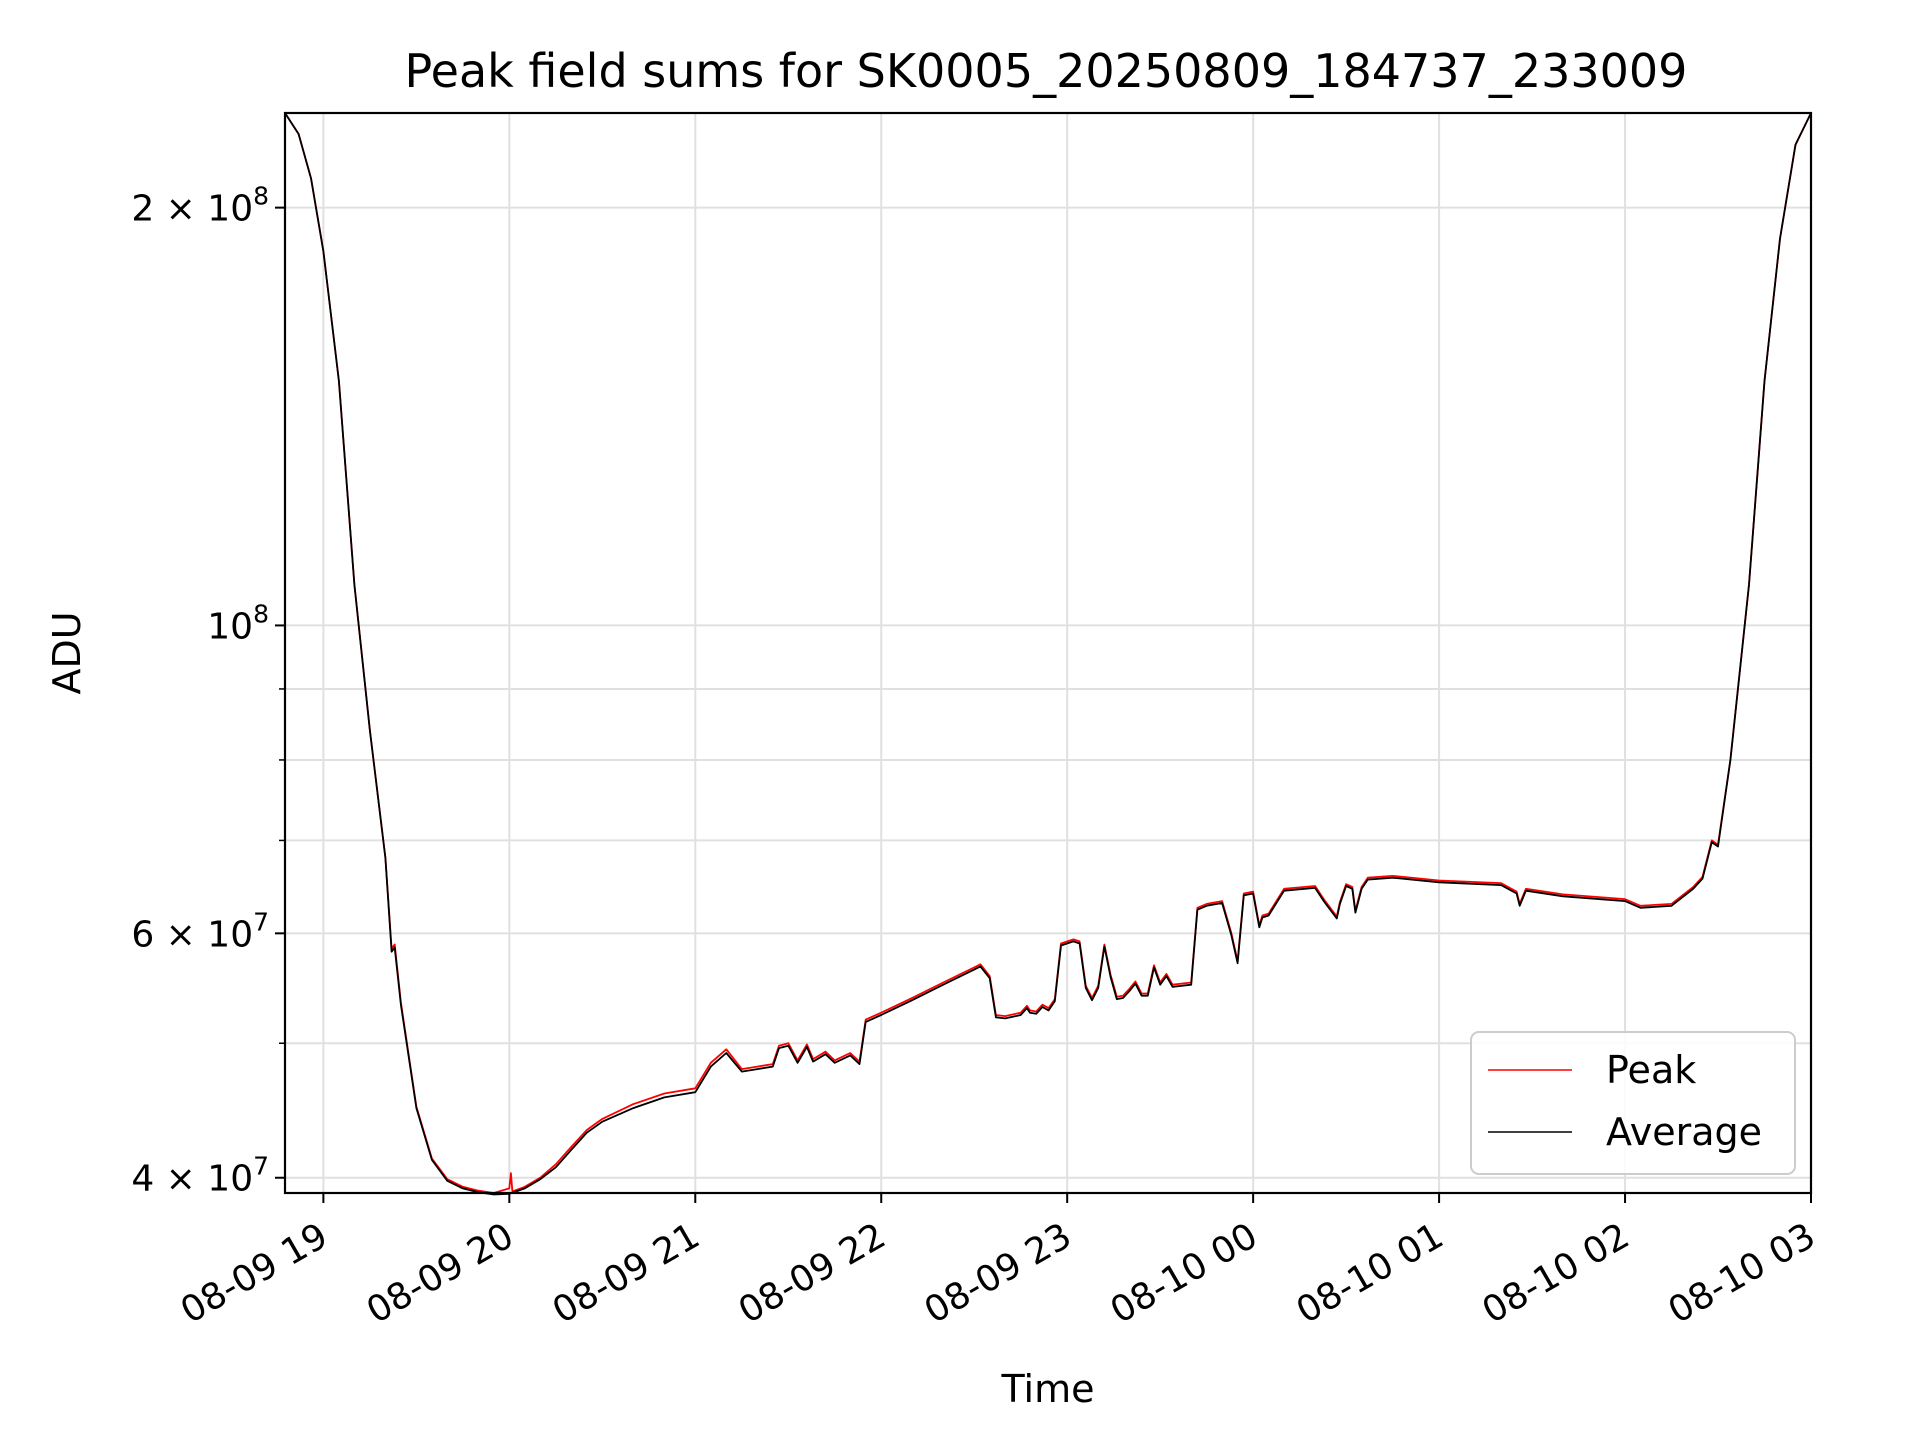 The width and height of the screenshot is (1920, 1440). I want to click on legend-label-average: Average, so click(1684, 1132).